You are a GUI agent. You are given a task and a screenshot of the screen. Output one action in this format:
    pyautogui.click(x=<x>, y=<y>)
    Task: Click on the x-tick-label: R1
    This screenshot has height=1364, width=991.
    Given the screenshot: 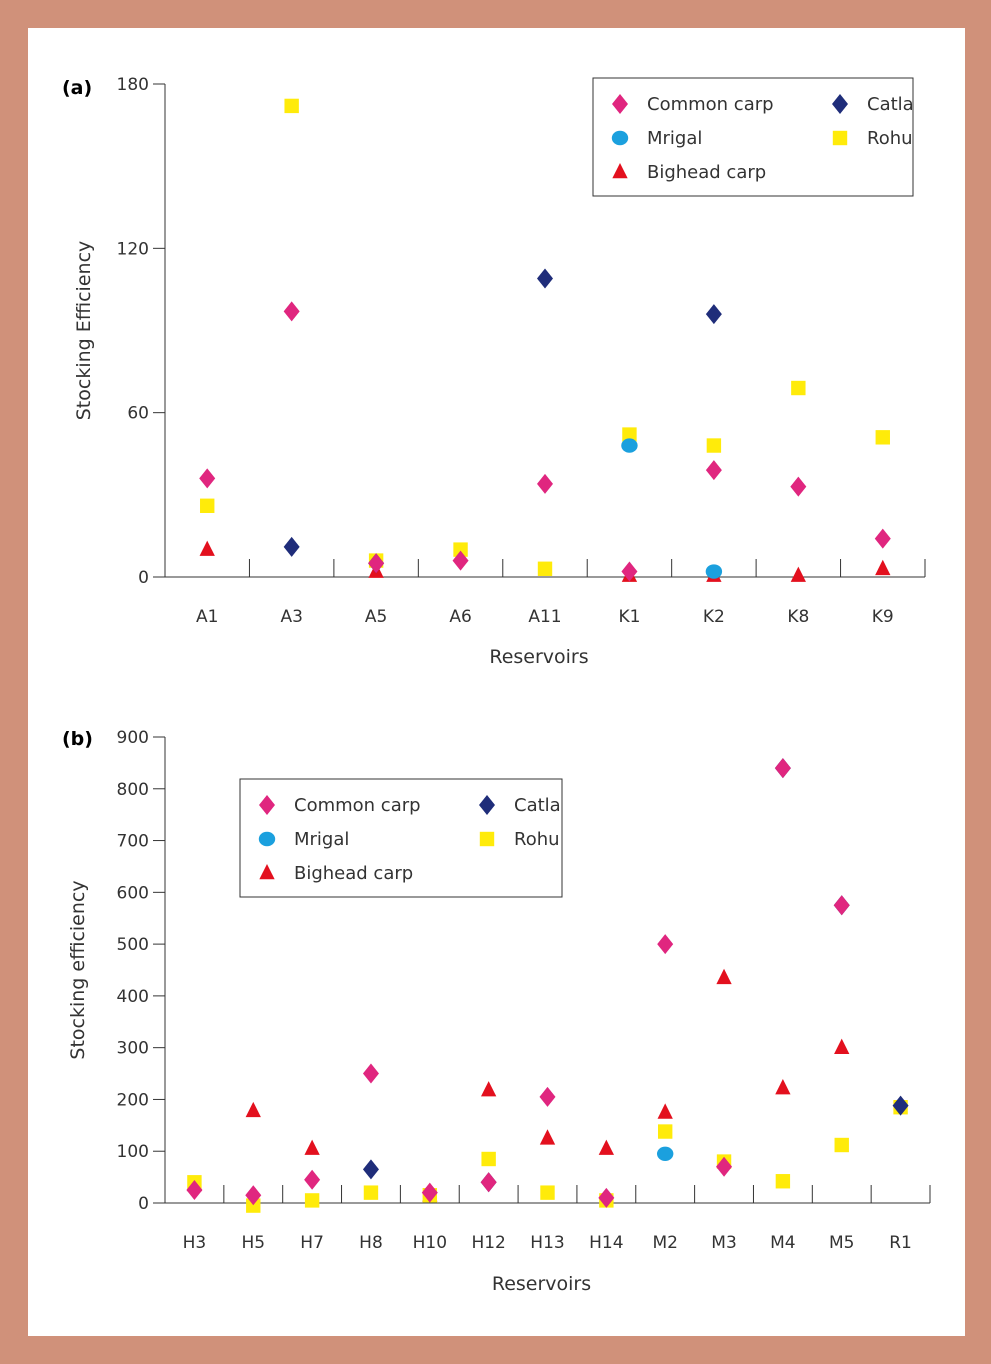 What is the action you would take?
    pyautogui.click(x=900, y=1243)
    